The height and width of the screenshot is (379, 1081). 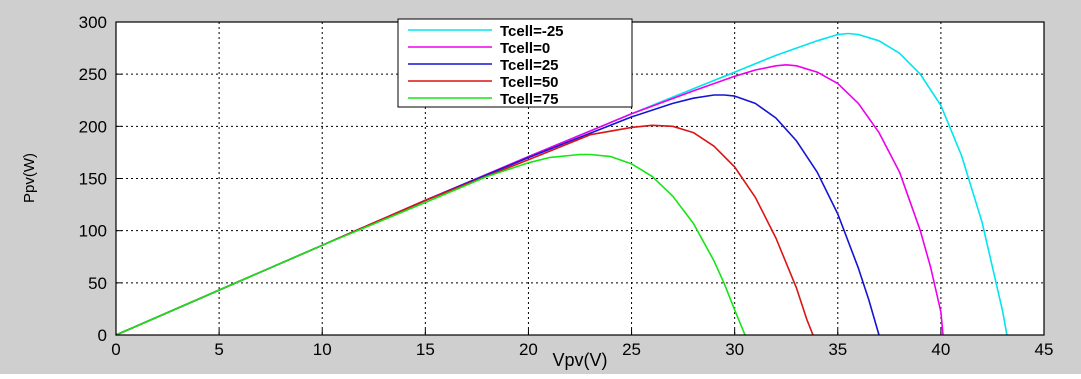 What do you see at coordinates (529, 82) in the screenshot?
I see `legend-label: Tcell=50` at bounding box center [529, 82].